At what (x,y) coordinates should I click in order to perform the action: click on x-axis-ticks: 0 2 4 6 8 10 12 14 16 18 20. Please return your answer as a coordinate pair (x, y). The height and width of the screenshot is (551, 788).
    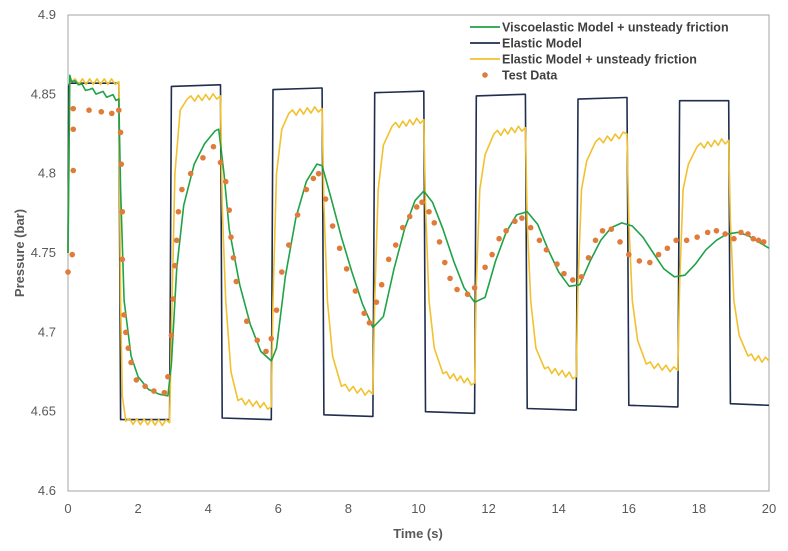
    Looking at the image, I should click on (420, 508).